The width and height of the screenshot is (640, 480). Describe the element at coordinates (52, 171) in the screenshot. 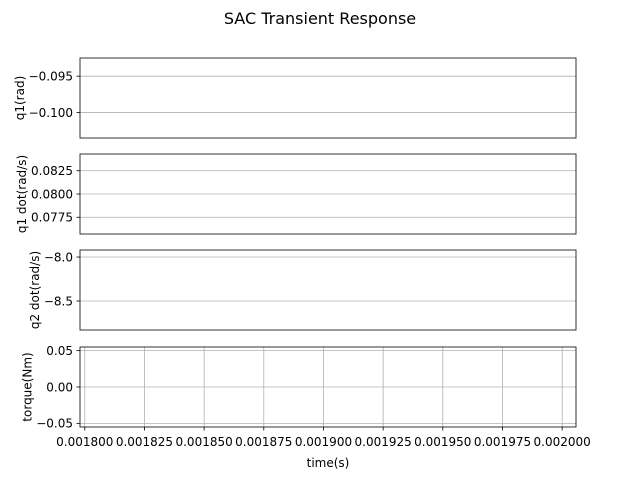

I see `y-tick-label: 0.0825` at that location.